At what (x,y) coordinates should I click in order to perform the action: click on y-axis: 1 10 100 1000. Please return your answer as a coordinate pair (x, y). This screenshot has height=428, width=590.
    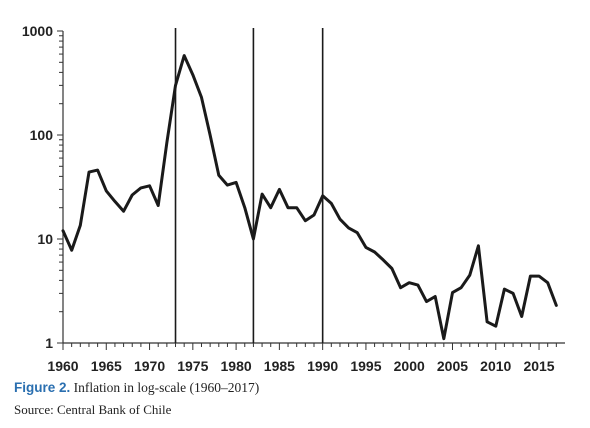
    Looking at the image, I should click on (43, 187).